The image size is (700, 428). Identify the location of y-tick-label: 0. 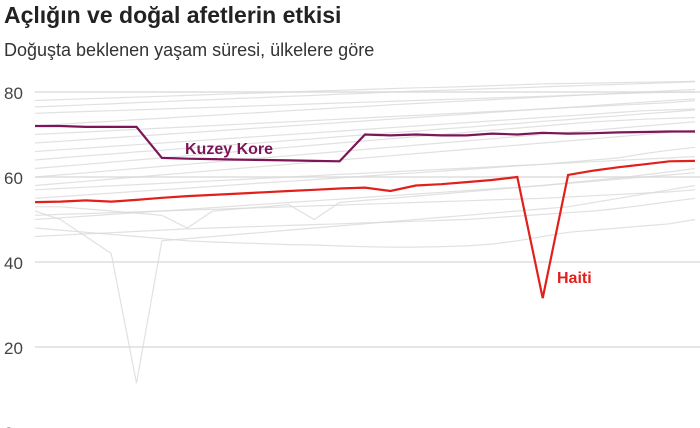
(8, 426).